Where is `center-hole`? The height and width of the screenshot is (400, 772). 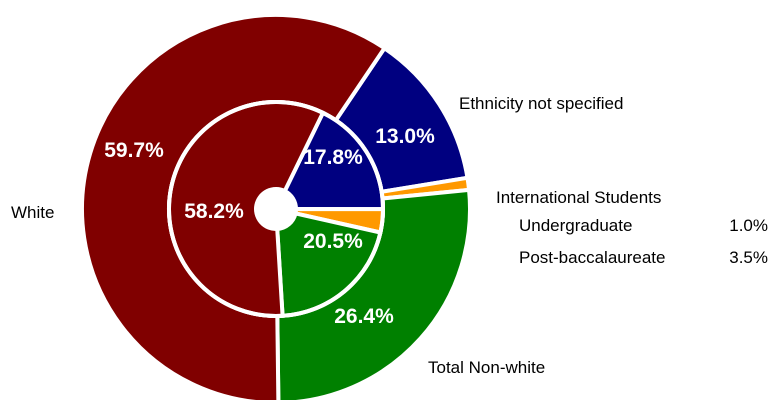
center-hole is located at coordinates (276, 209).